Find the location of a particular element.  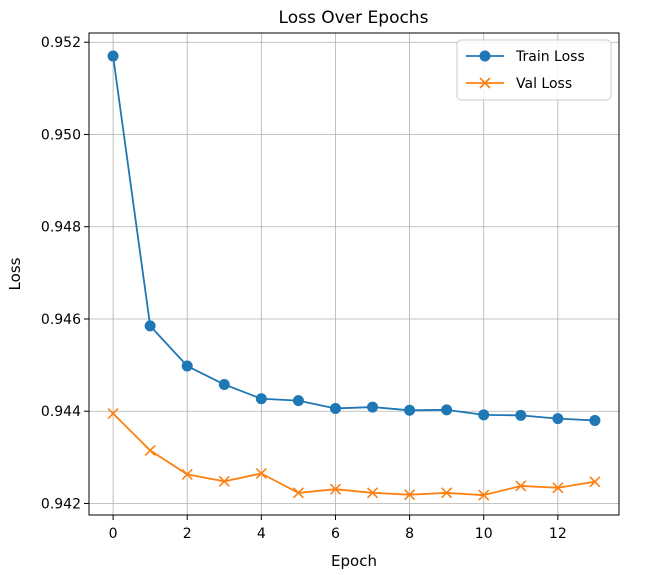

y-tick-label: 0.942 is located at coordinates (61, 504).